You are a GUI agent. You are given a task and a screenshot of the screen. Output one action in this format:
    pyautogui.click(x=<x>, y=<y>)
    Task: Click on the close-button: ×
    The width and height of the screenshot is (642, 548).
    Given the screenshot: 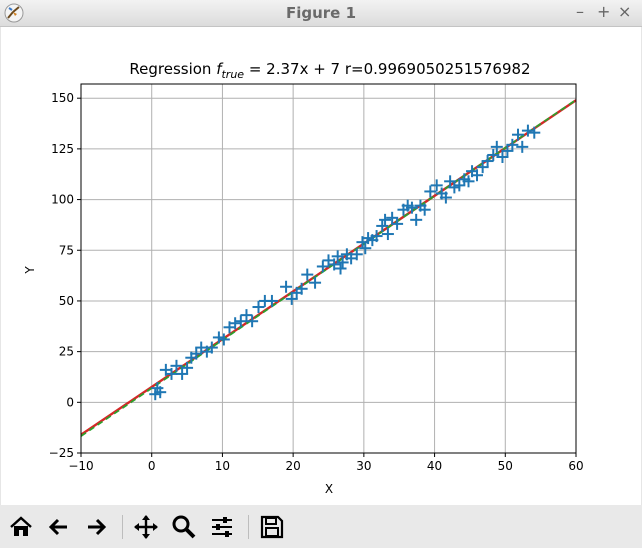 What is the action you would take?
    pyautogui.click(x=625, y=11)
    